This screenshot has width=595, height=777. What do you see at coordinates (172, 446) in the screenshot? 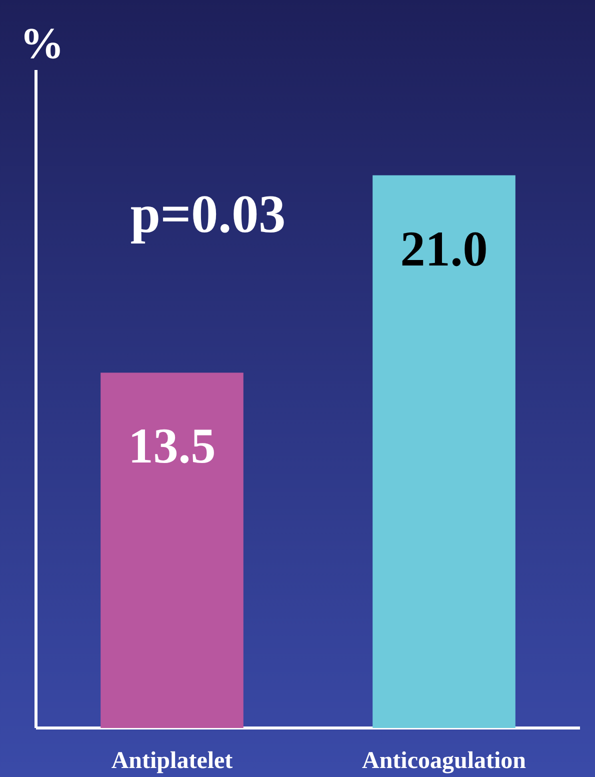
I see `data-label: 13.5` at bounding box center [172, 446].